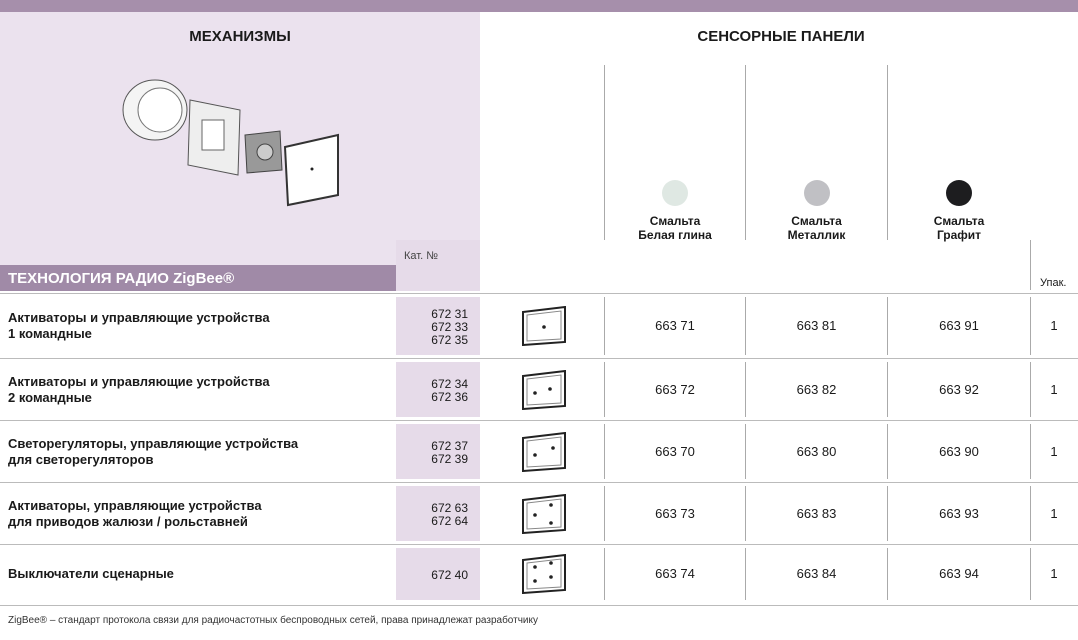  I want to click on cat-label: Кат. №, so click(421, 256).